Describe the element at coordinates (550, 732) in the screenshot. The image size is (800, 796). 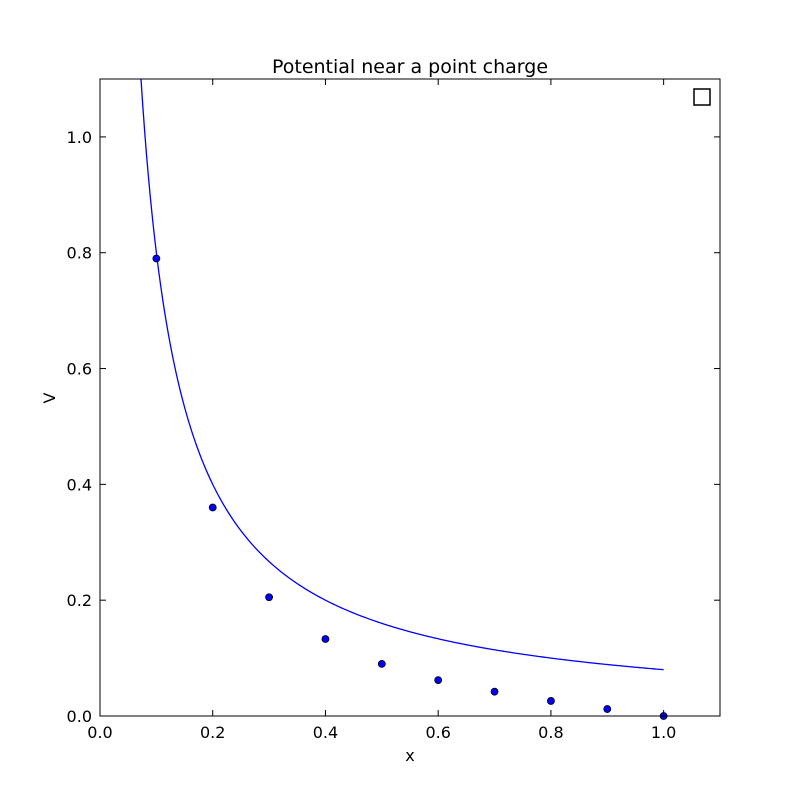
I see `x-tick-label: 0.8` at that location.